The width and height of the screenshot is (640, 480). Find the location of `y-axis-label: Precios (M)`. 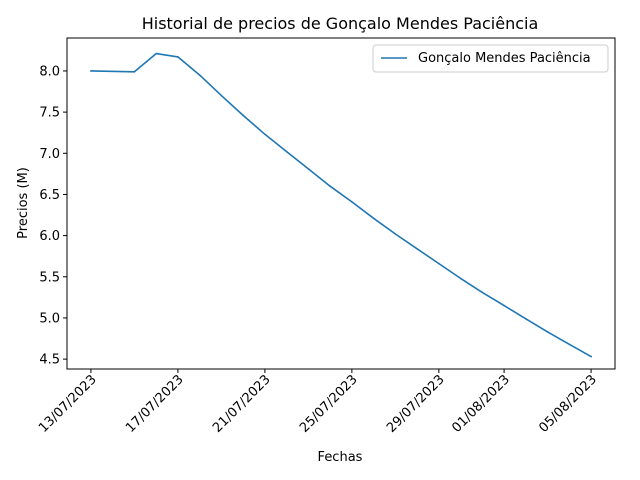

y-axis-label: Precios (M) is located at coordinates (23, 203).